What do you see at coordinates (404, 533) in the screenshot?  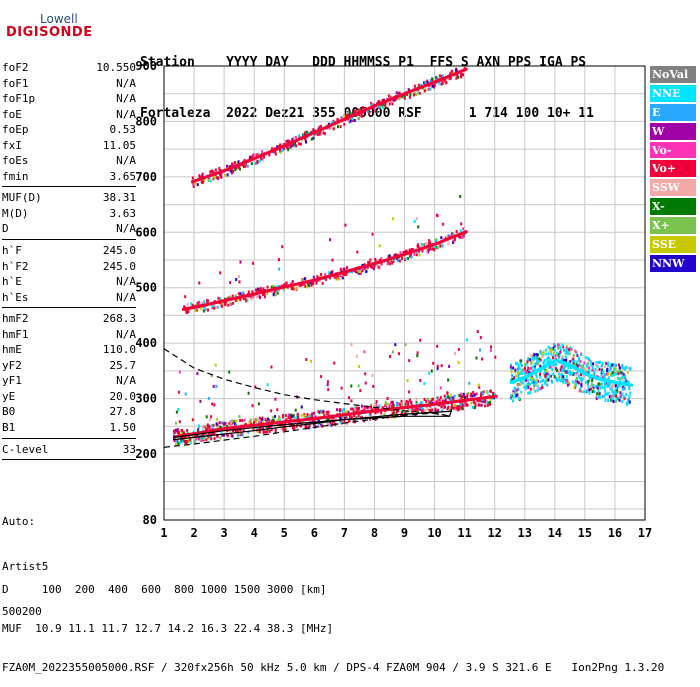 I see `x-tick-label: 9` at bounding box center [404, 533].